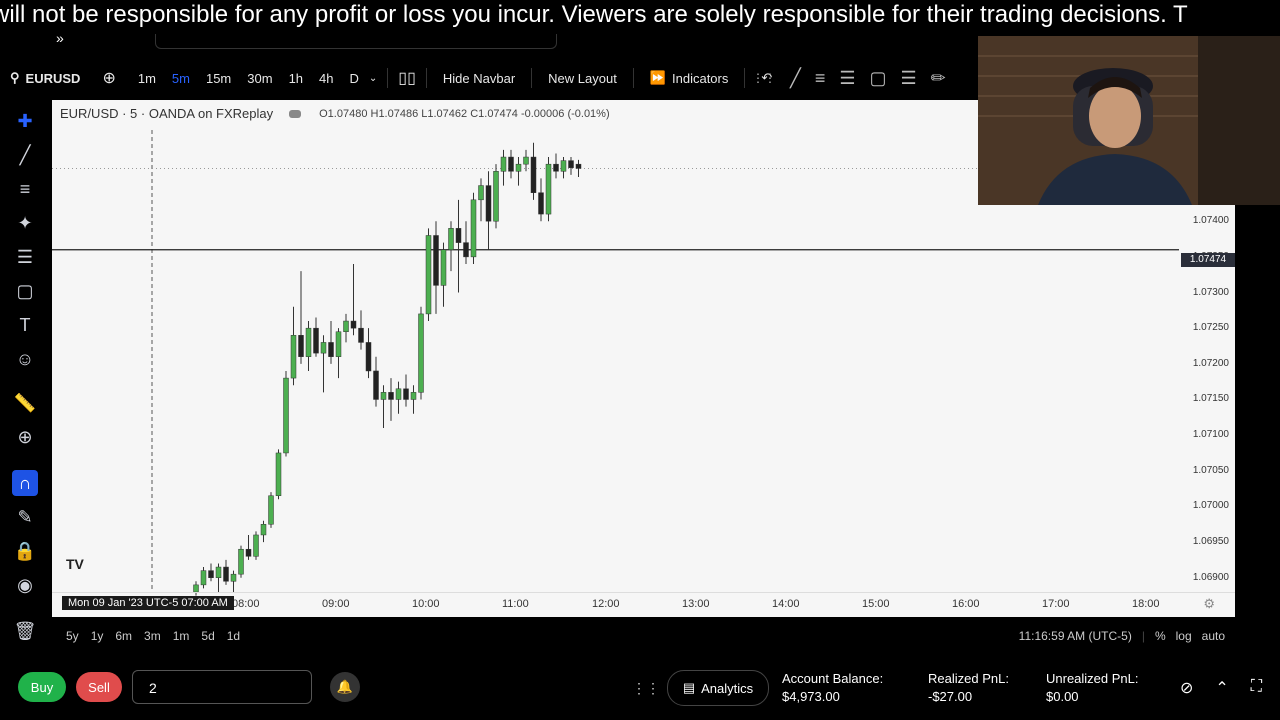 The height and width of the screenshot is (720, 1280). Describe the element at coordinates (646, 688) in the screenshot. I see `grip-icon: ⋮⋮` at that location.